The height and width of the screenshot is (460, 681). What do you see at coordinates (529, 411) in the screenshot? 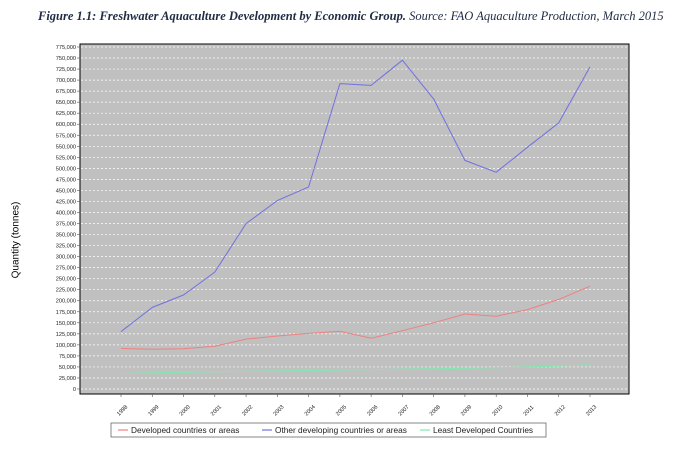
I see `x-tick-label: 2011` at bounding box center [529, 411].